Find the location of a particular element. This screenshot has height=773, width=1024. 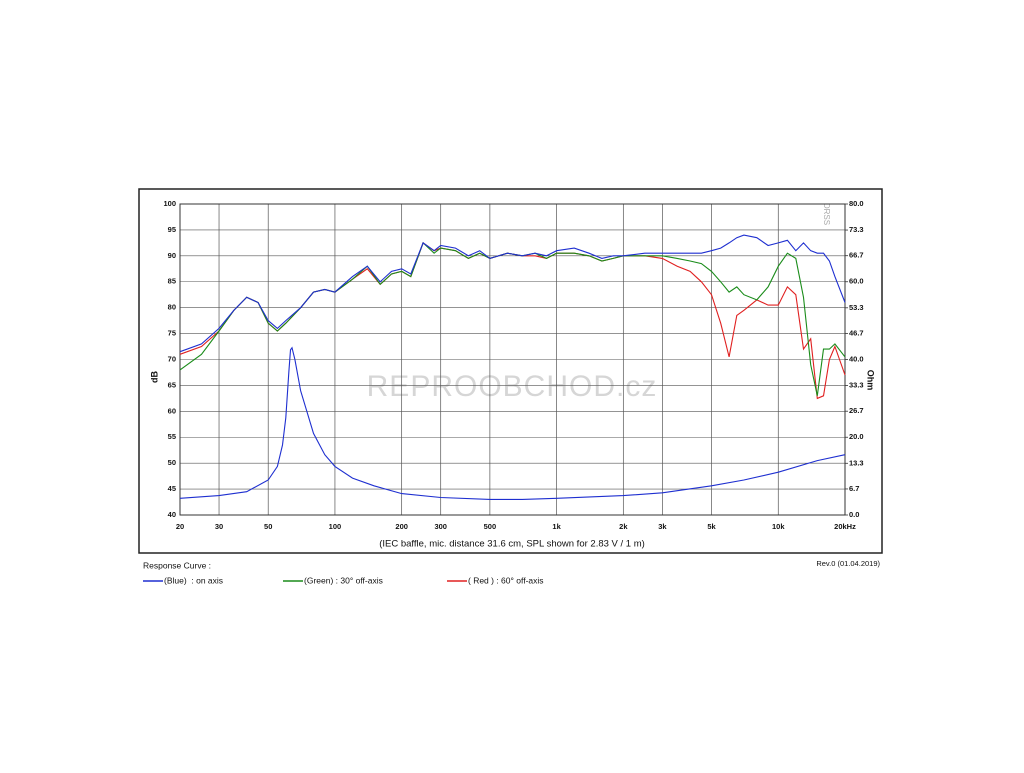

x-tick-label: 20kHz is located at coordinates (845, 526).